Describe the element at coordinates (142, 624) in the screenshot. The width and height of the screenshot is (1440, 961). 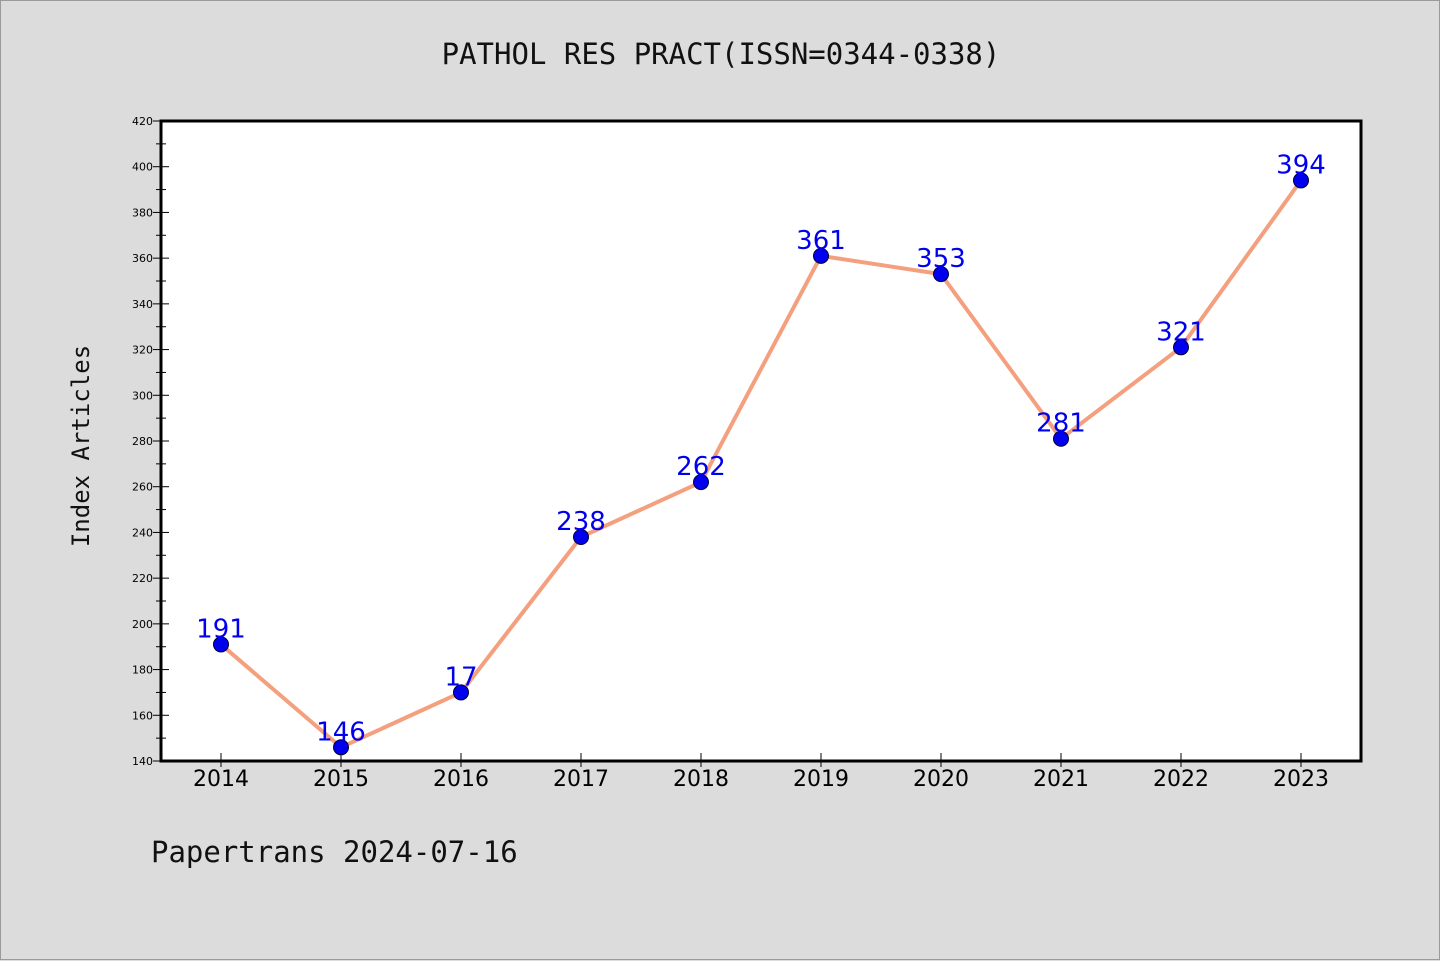
I see `y-tick-label: 200` at that location.